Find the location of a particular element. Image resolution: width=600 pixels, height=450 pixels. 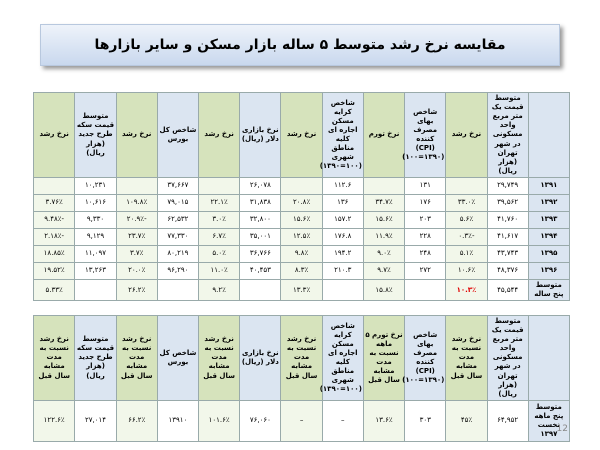

cell: ۲۰۳ is located at coordinates (425, 220).